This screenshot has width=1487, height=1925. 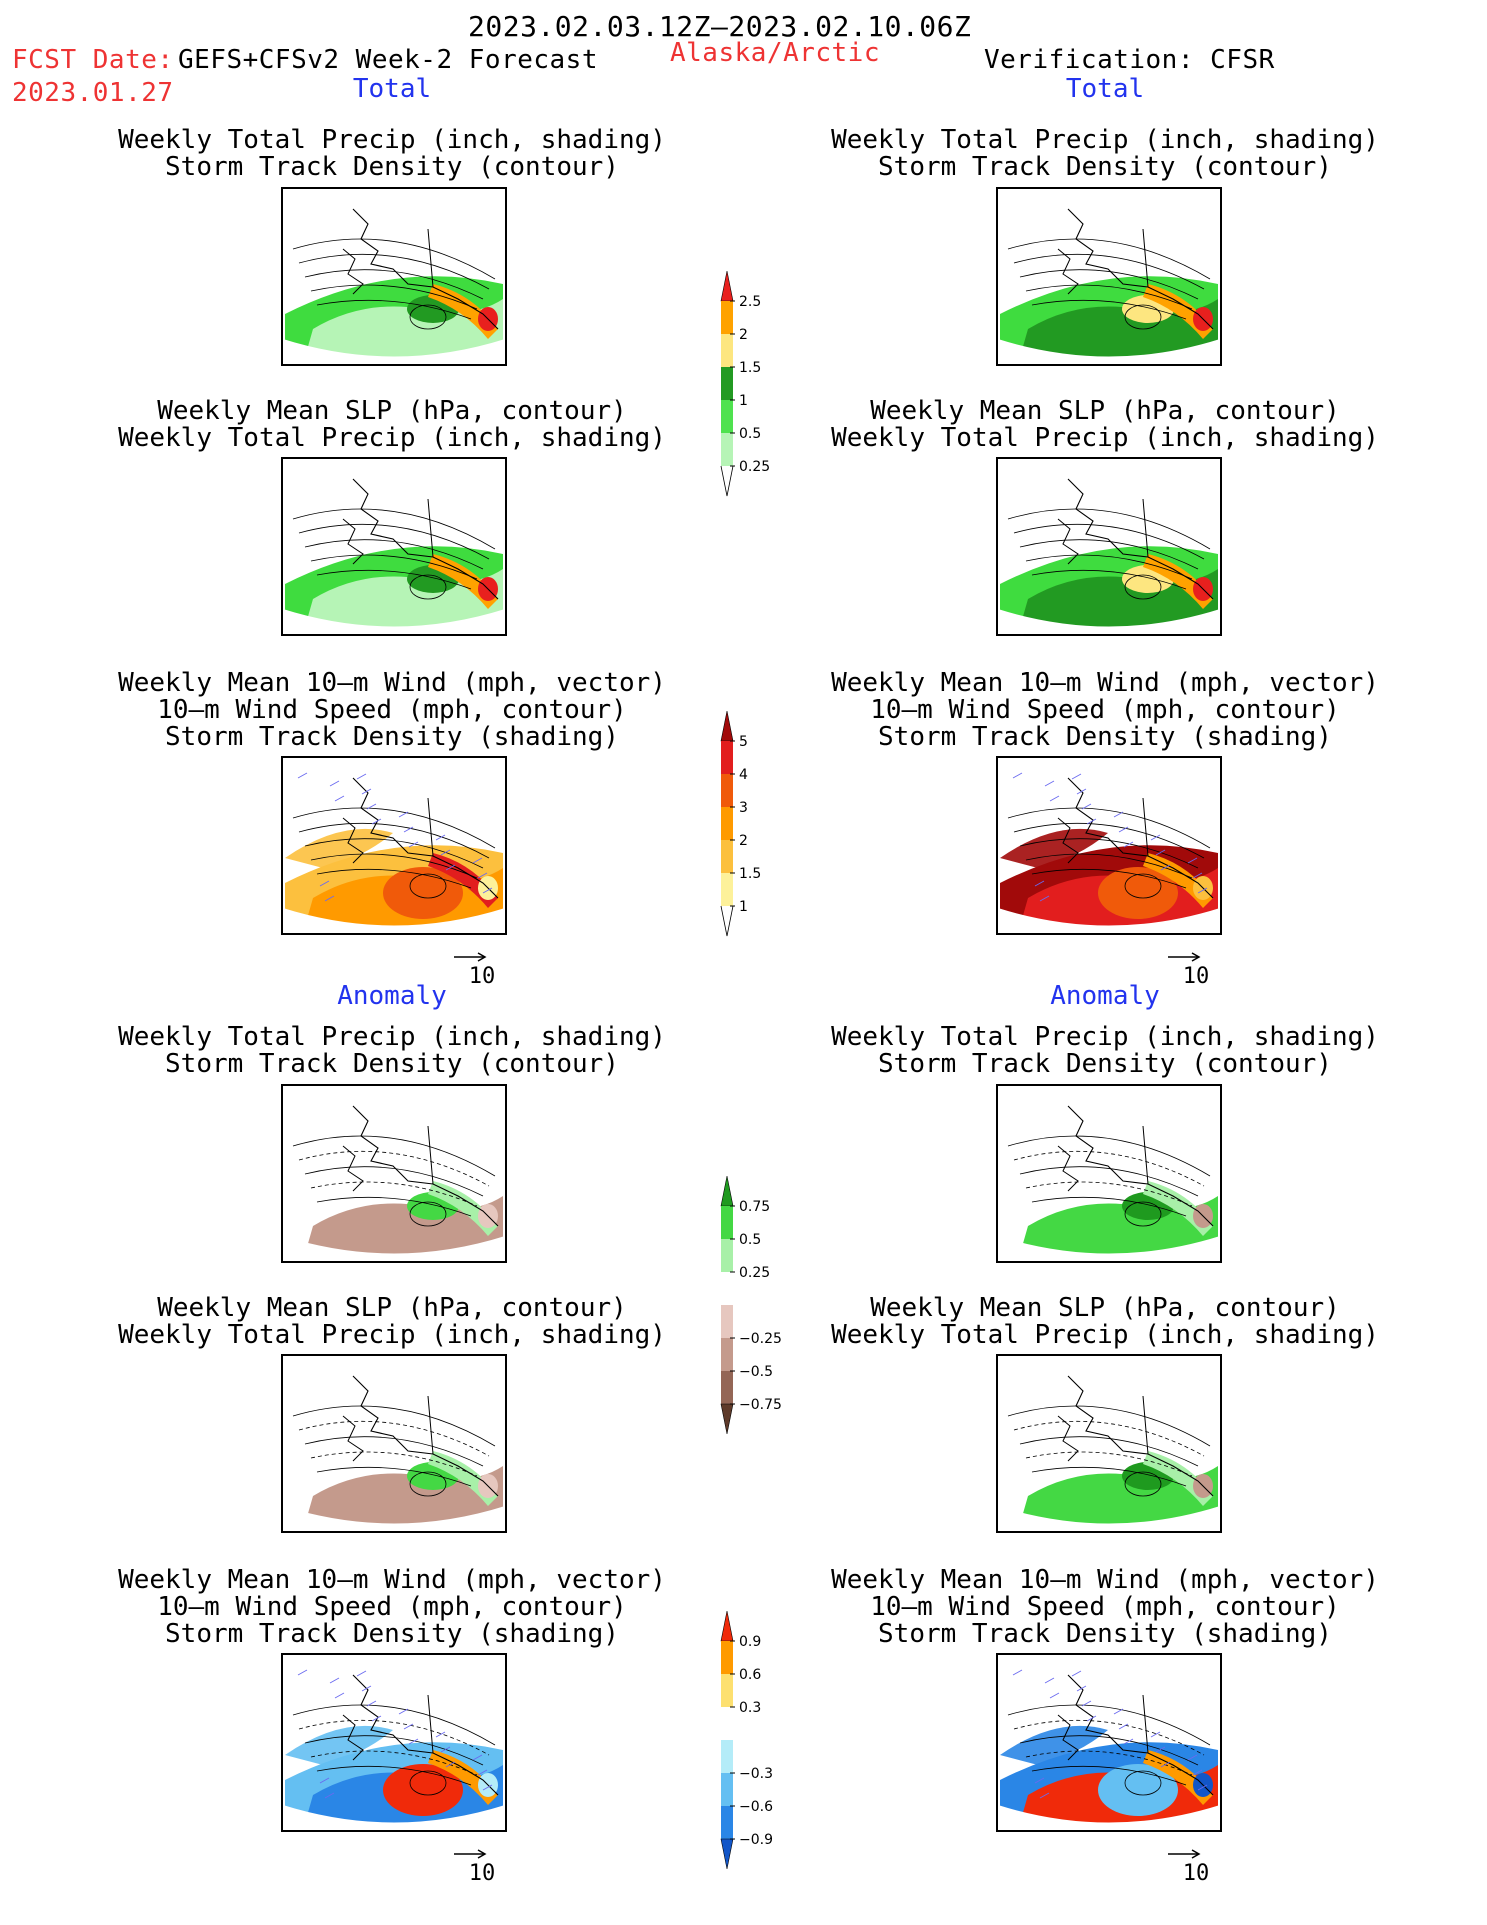 I want to click on map-anom-precip-verification, so click(x=1109, y=1173).